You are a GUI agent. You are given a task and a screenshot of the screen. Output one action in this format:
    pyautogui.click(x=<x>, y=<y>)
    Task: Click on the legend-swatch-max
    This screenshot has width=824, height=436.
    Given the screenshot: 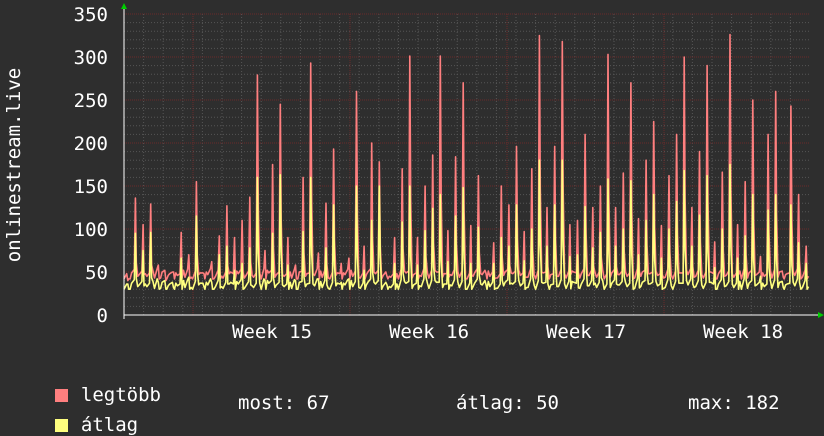 What is the action you would take?
    pyautogui.click(x=61, y=395)
    